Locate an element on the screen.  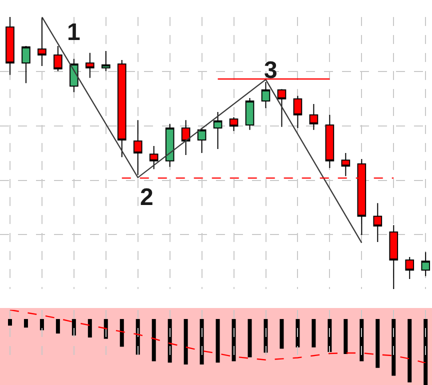
annotation: 1 is located at coordinates (73, 32).